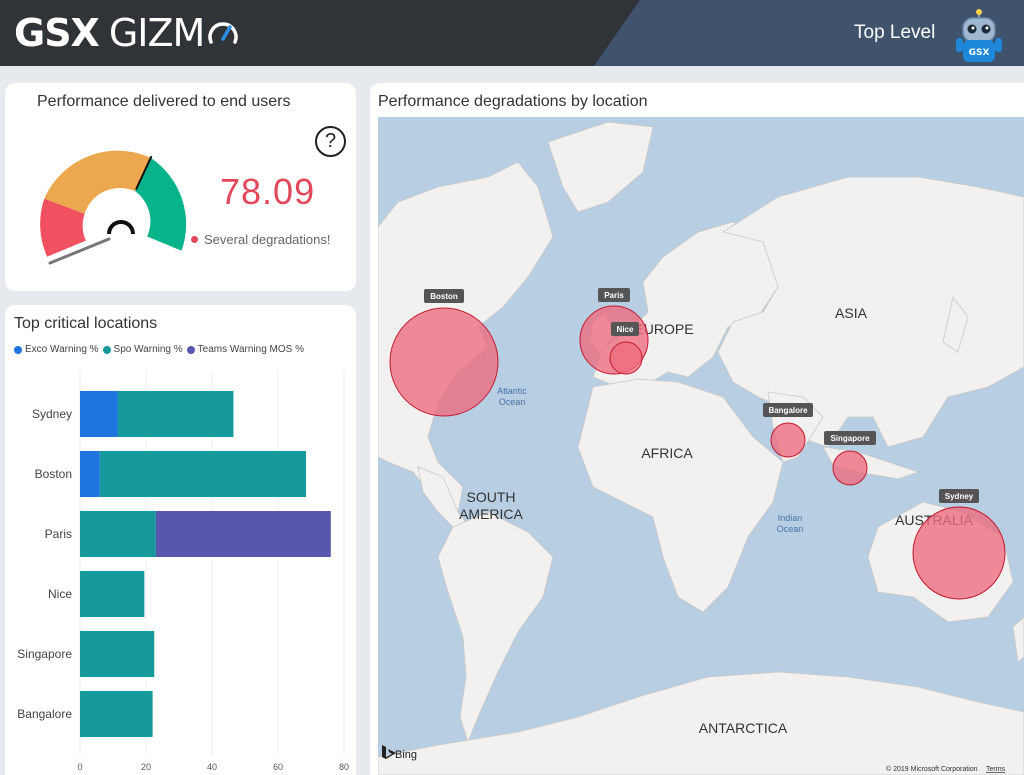  I want to click on x-tick-label: 40, so click(212, 767).